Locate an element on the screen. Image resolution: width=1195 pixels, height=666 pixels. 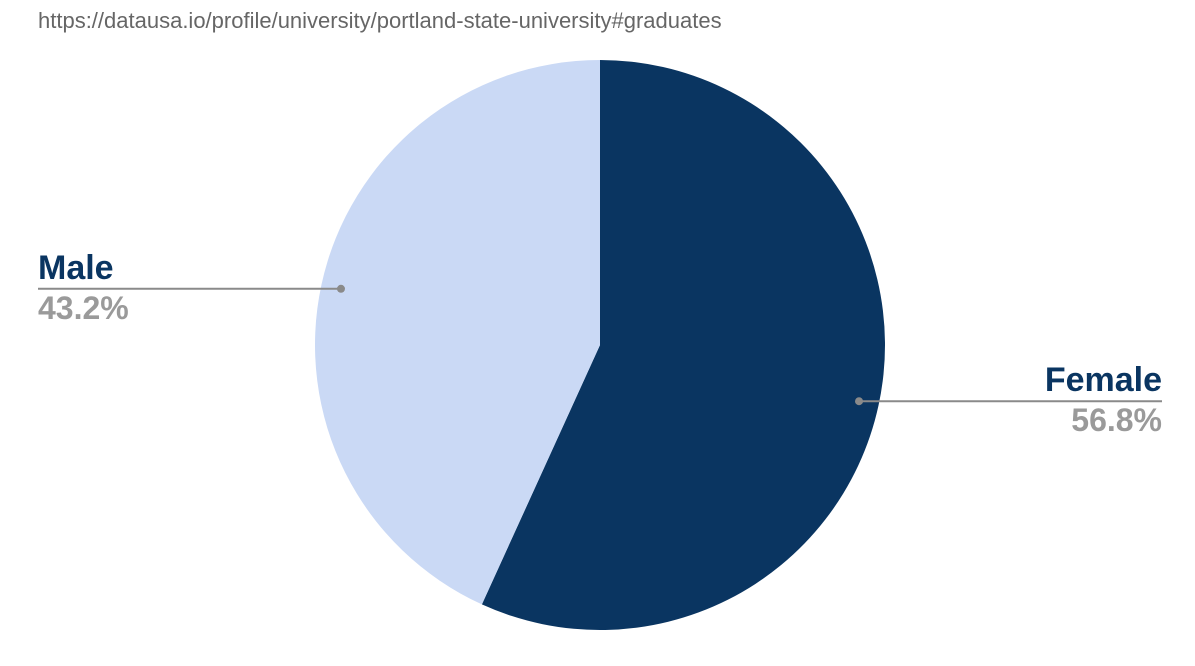
slice-label-male: Male is located at coordinates (76, 268).